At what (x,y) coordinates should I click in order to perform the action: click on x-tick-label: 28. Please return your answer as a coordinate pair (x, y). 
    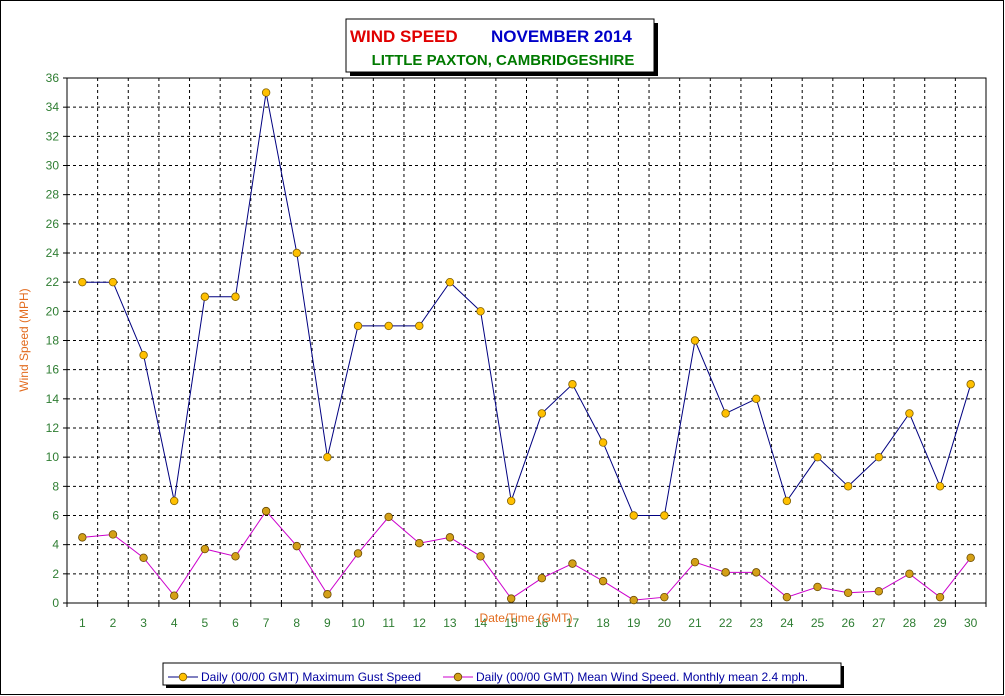
    Looking at the image, I should click on (910, 623).